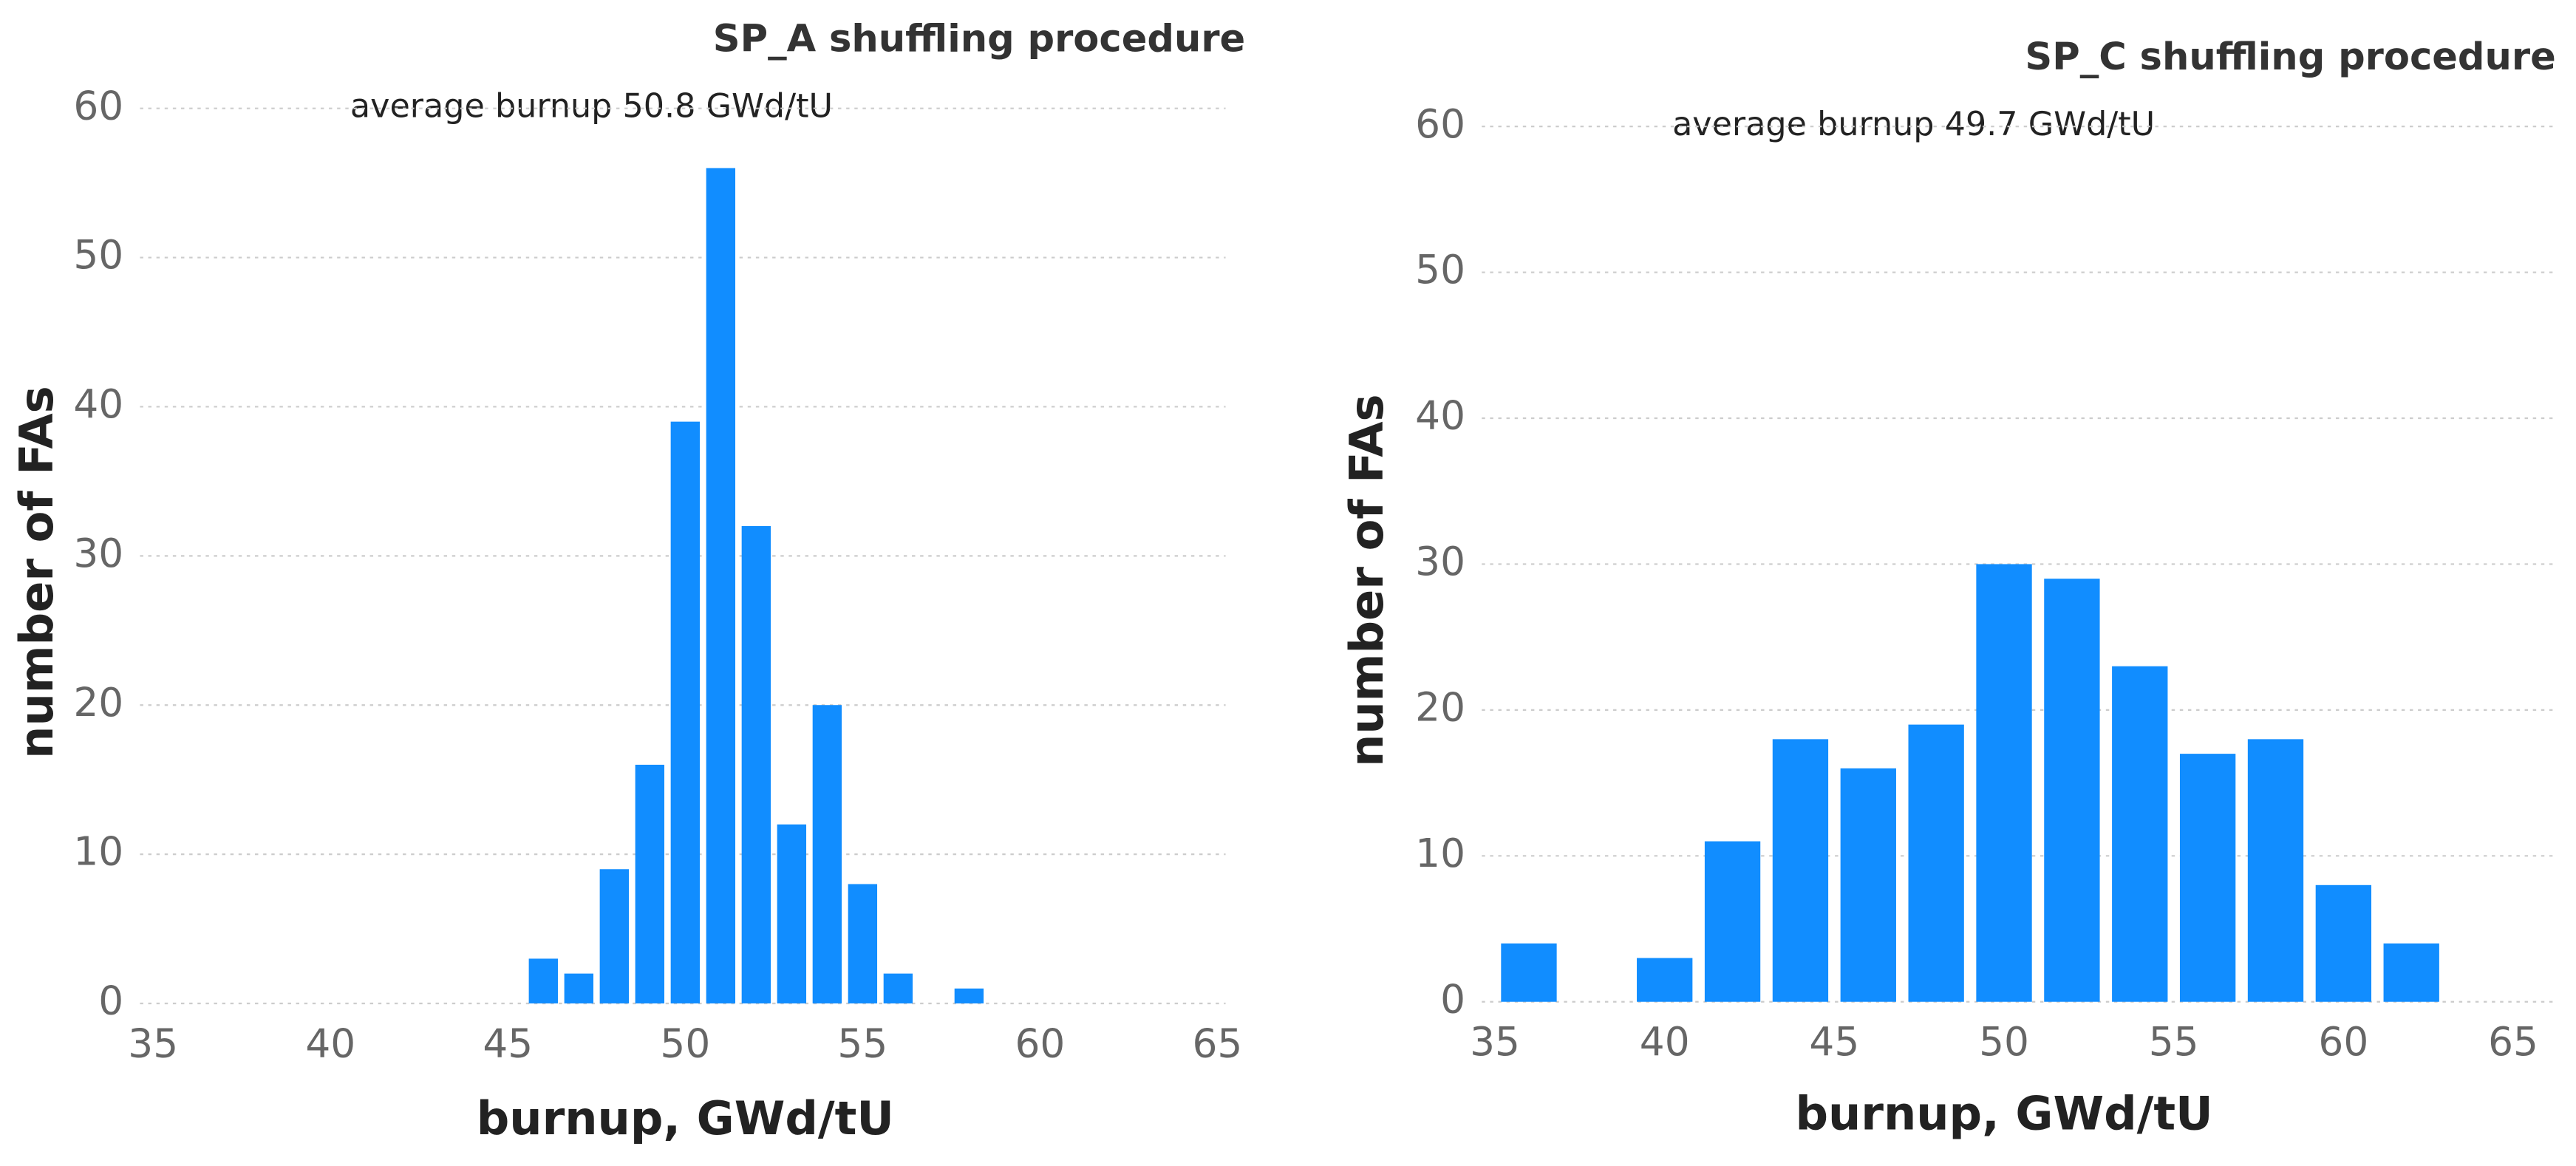 This screenshot has width=2576, height=1166. What do you see at coordinates (591, 107) in the screenshot?
I see `annotation: average burnup 50.8 GWd/tU` at bounding box center [591, 107].